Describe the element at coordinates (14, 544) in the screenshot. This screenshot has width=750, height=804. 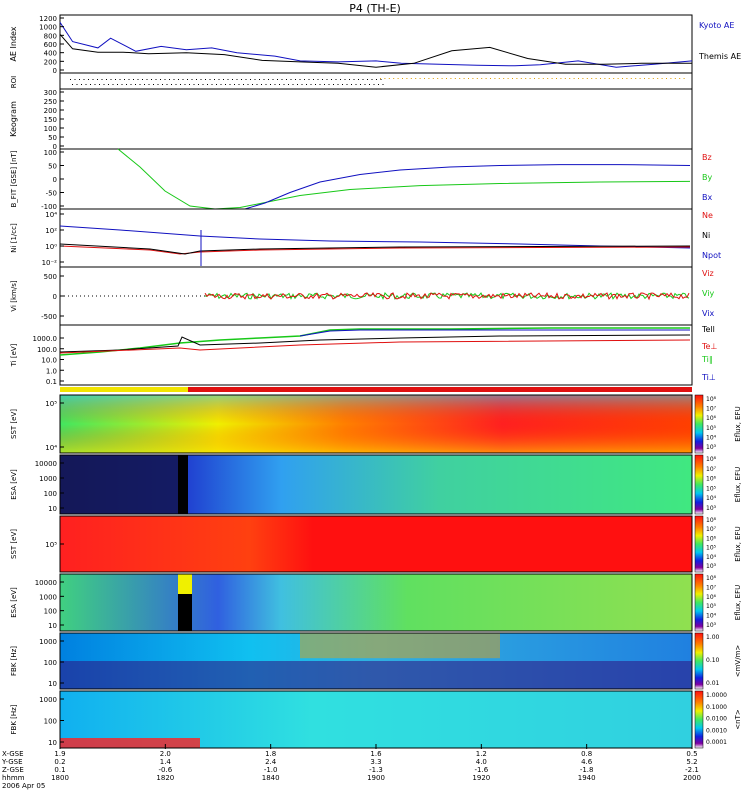
I see `sst-electron-ylabel: SST [eV]` at that location.